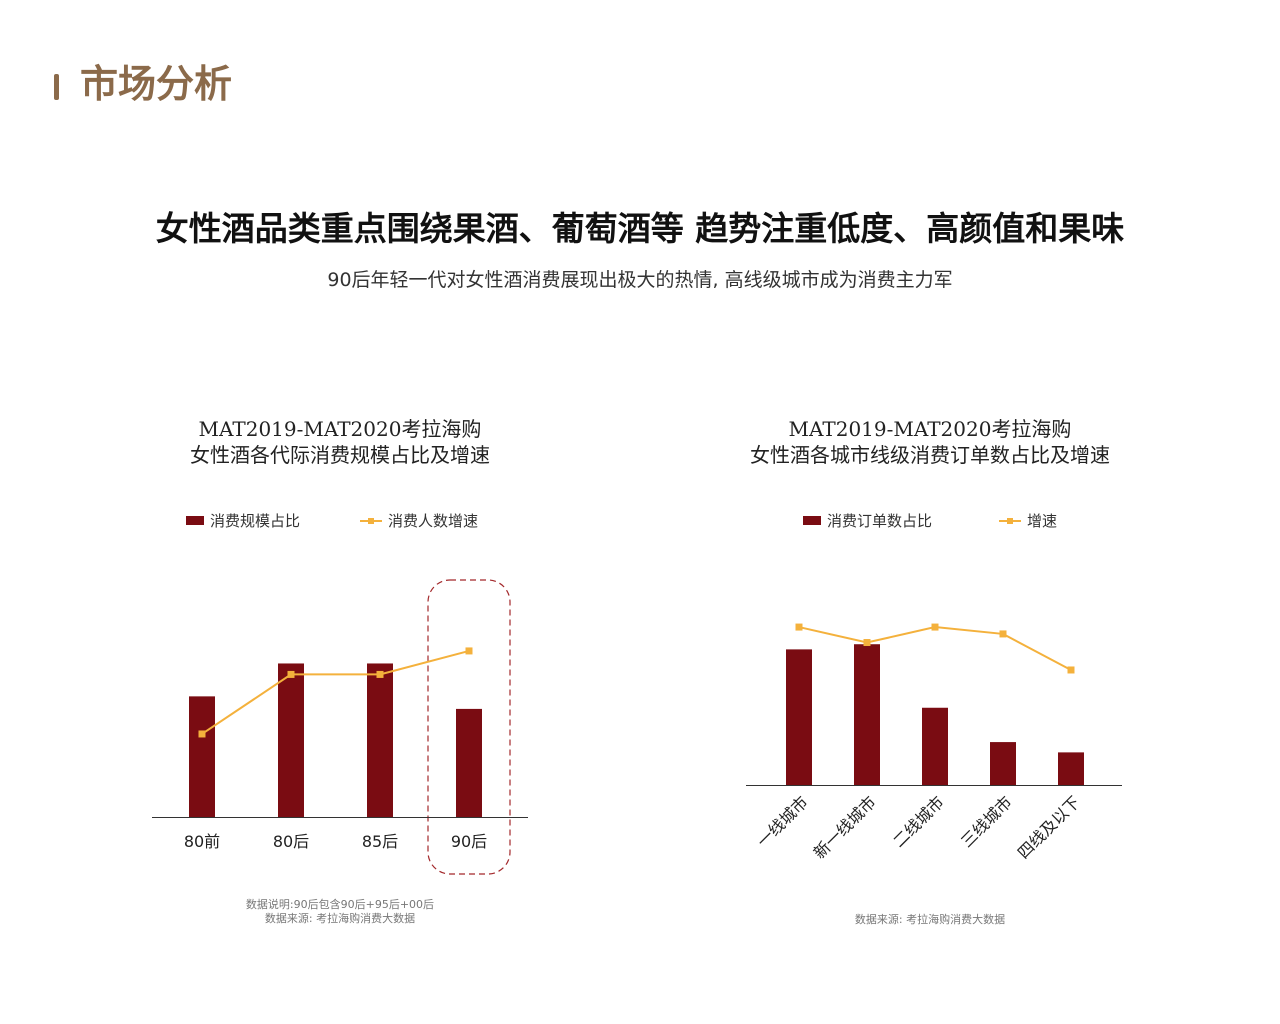  Describe the element at coordinates (56, 87) in the screenshot. I see `section-accent-bar` at that location.